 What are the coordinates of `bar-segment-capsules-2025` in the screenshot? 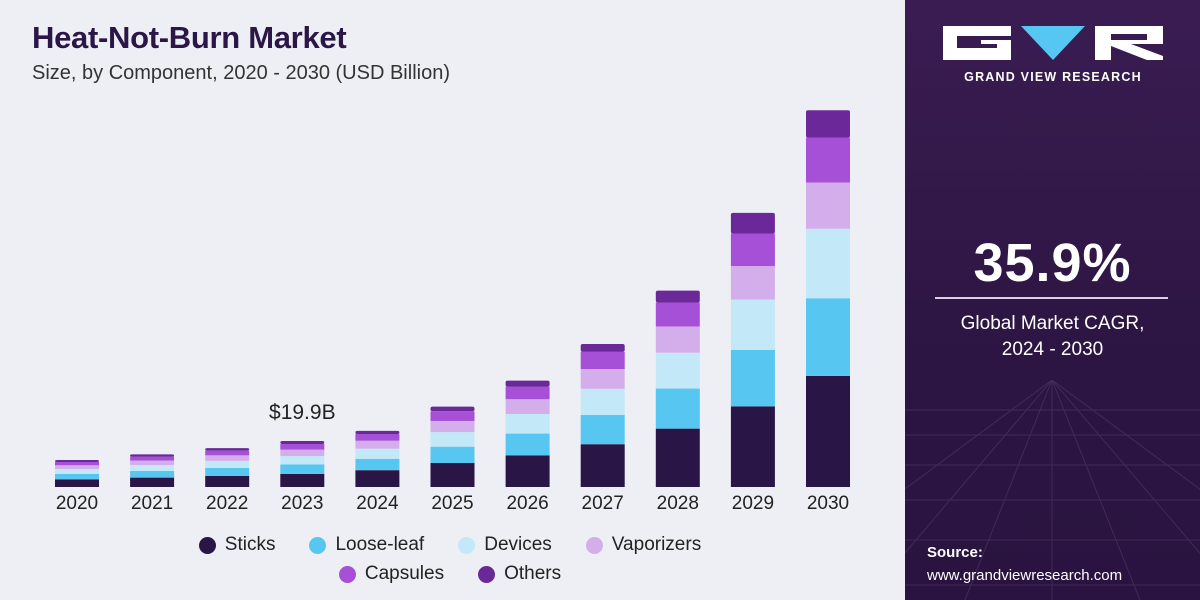 It's located at (452, 416).